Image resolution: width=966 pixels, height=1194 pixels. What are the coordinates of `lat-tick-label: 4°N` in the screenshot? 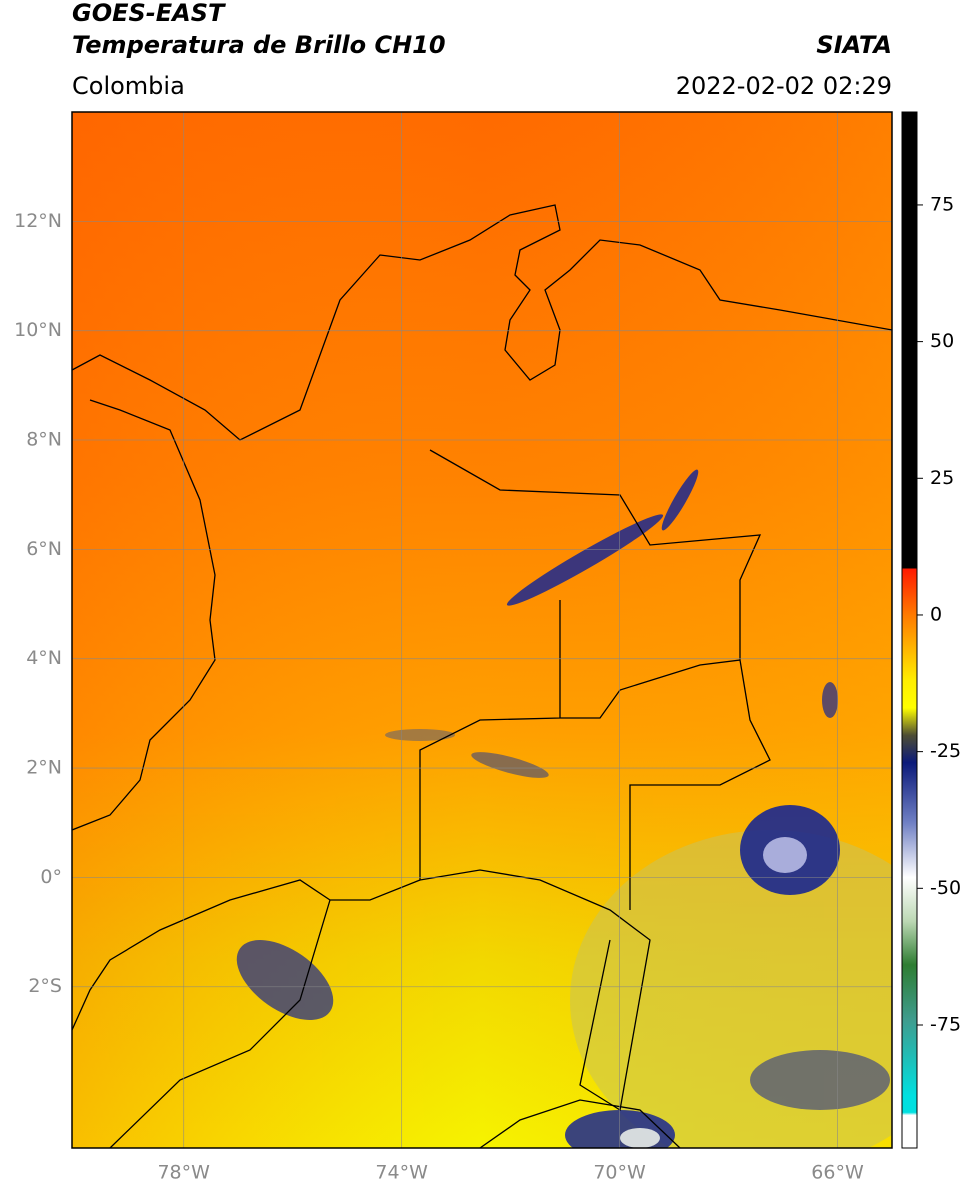 It's located at (44, 658).